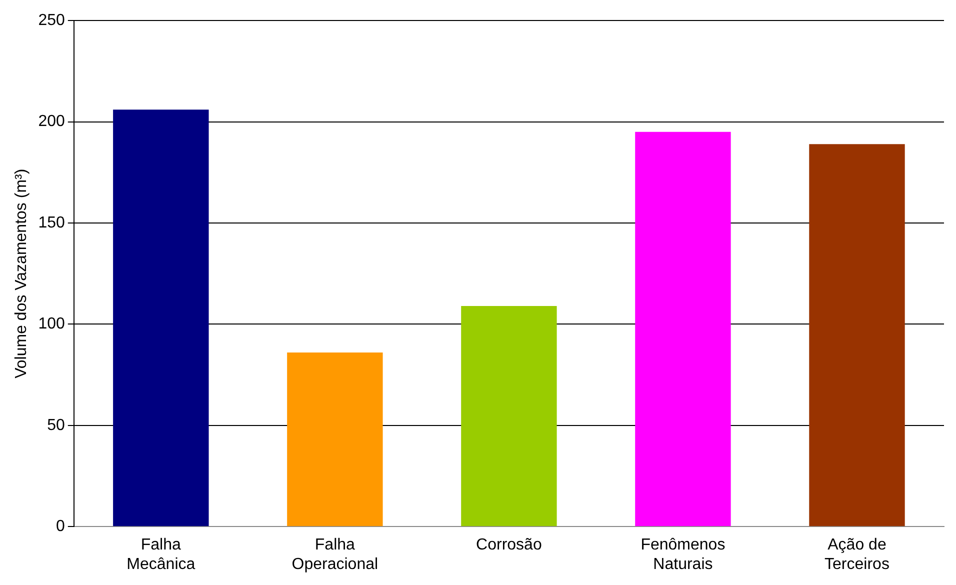  What do you see at coordinates (51, 223) in the screenshot?
I see `y-tick-label: 150` at bounding box center [51, 223].